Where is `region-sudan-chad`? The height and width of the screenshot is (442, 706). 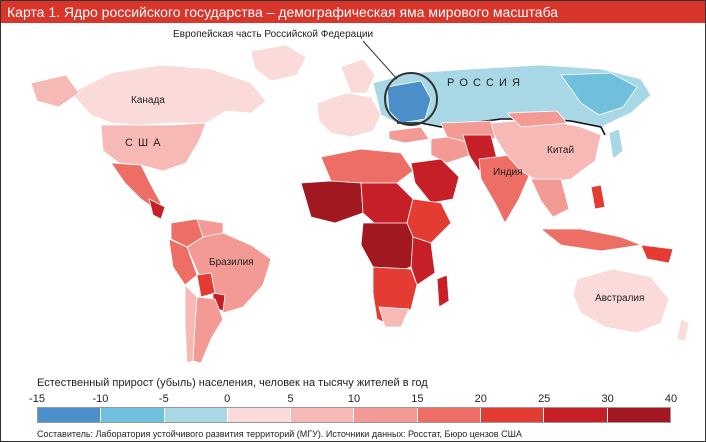 region-sudan-chad is located at coordinates (387, 206).